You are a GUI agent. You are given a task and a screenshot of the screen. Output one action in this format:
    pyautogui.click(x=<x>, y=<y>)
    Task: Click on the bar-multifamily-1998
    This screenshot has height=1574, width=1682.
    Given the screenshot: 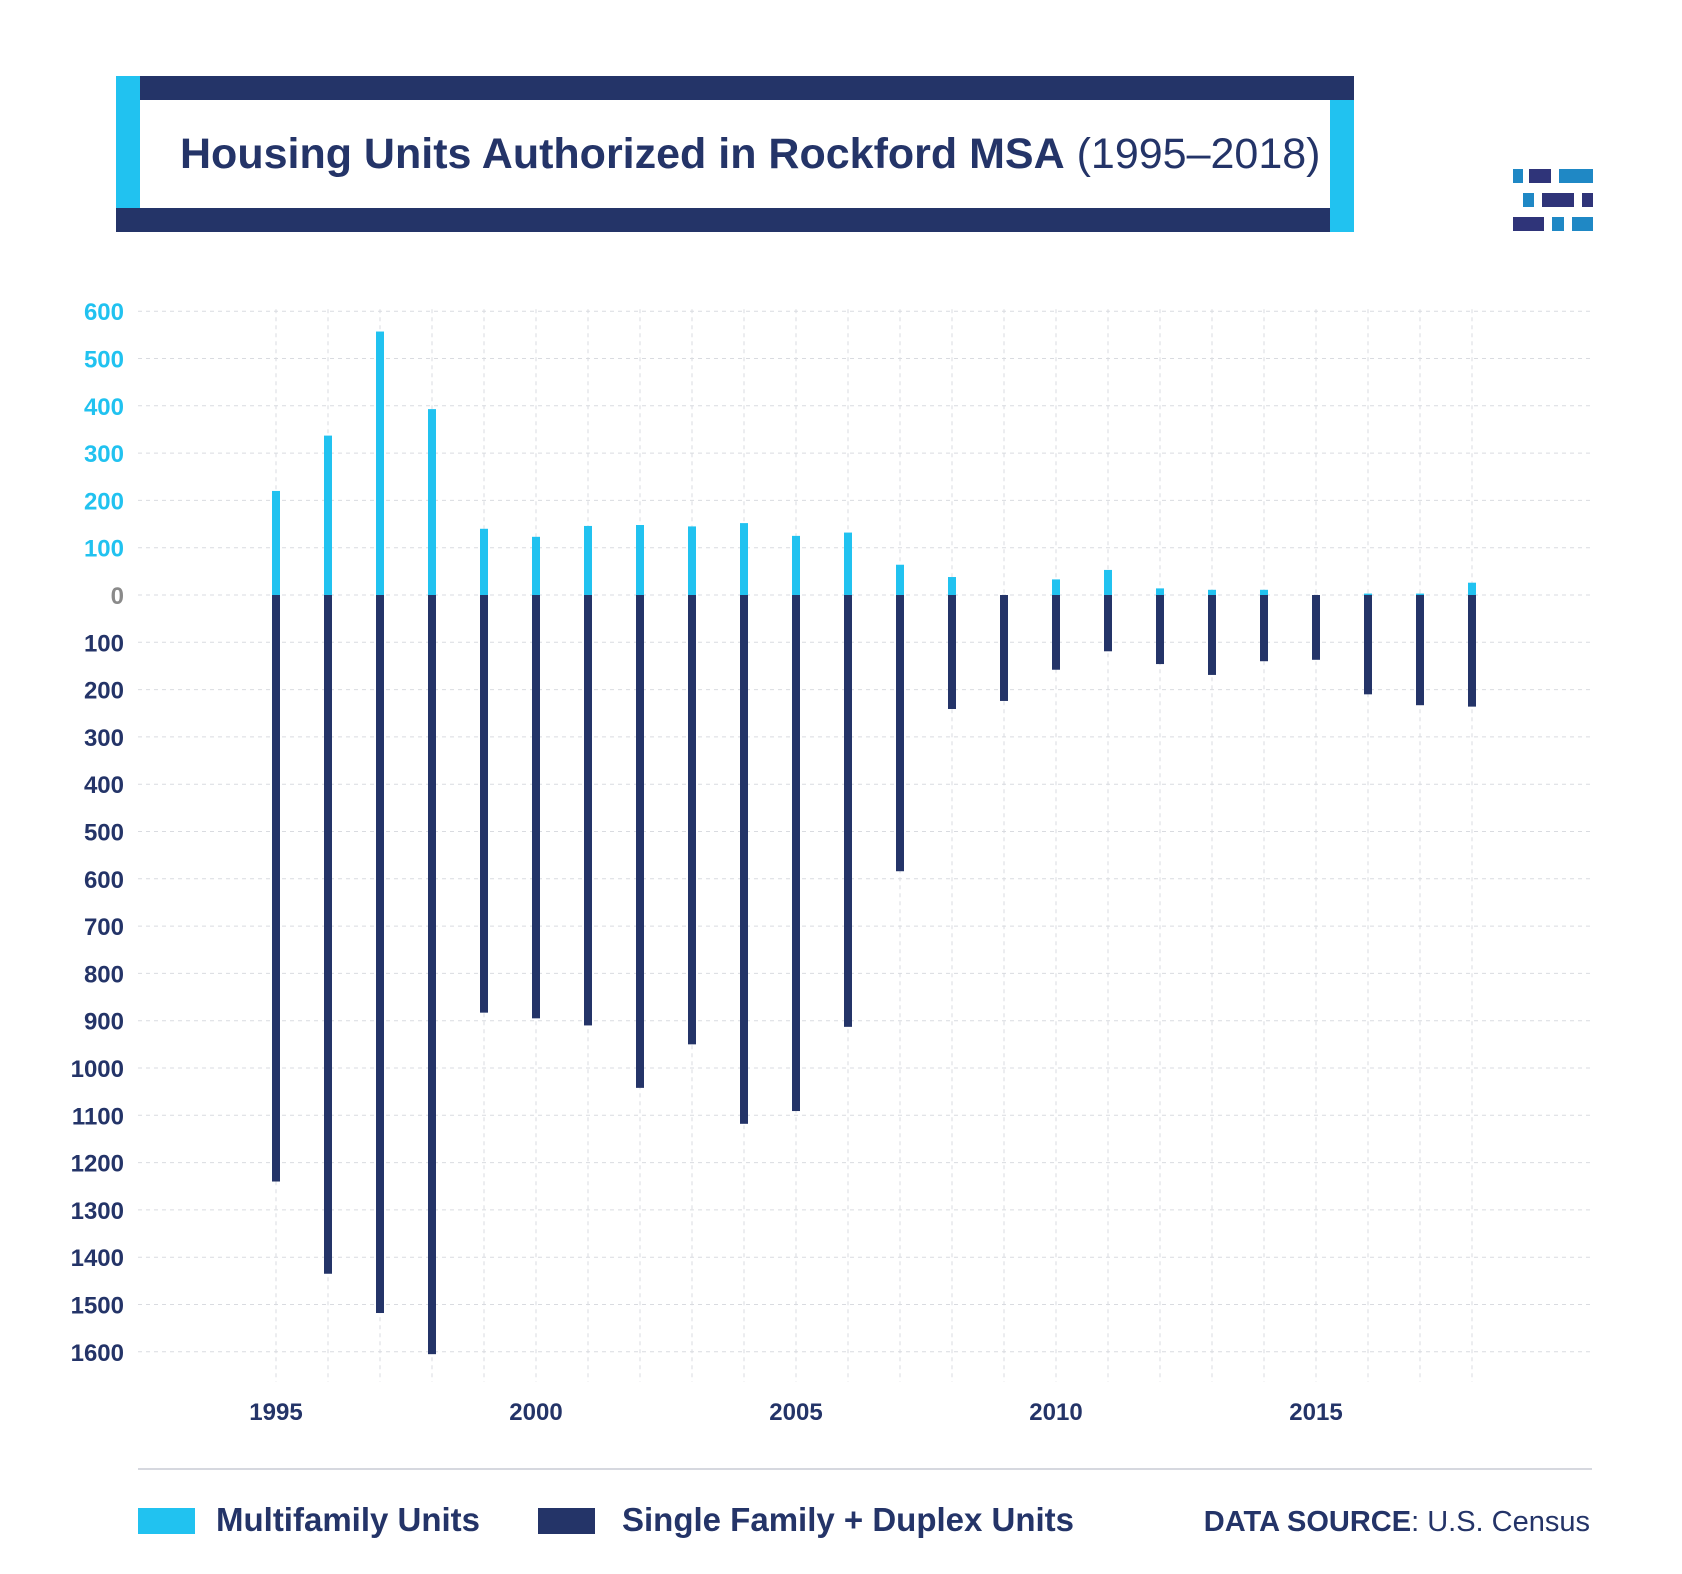 What is the action you would take?
    pyautogui.click(x=432, y=502)
    